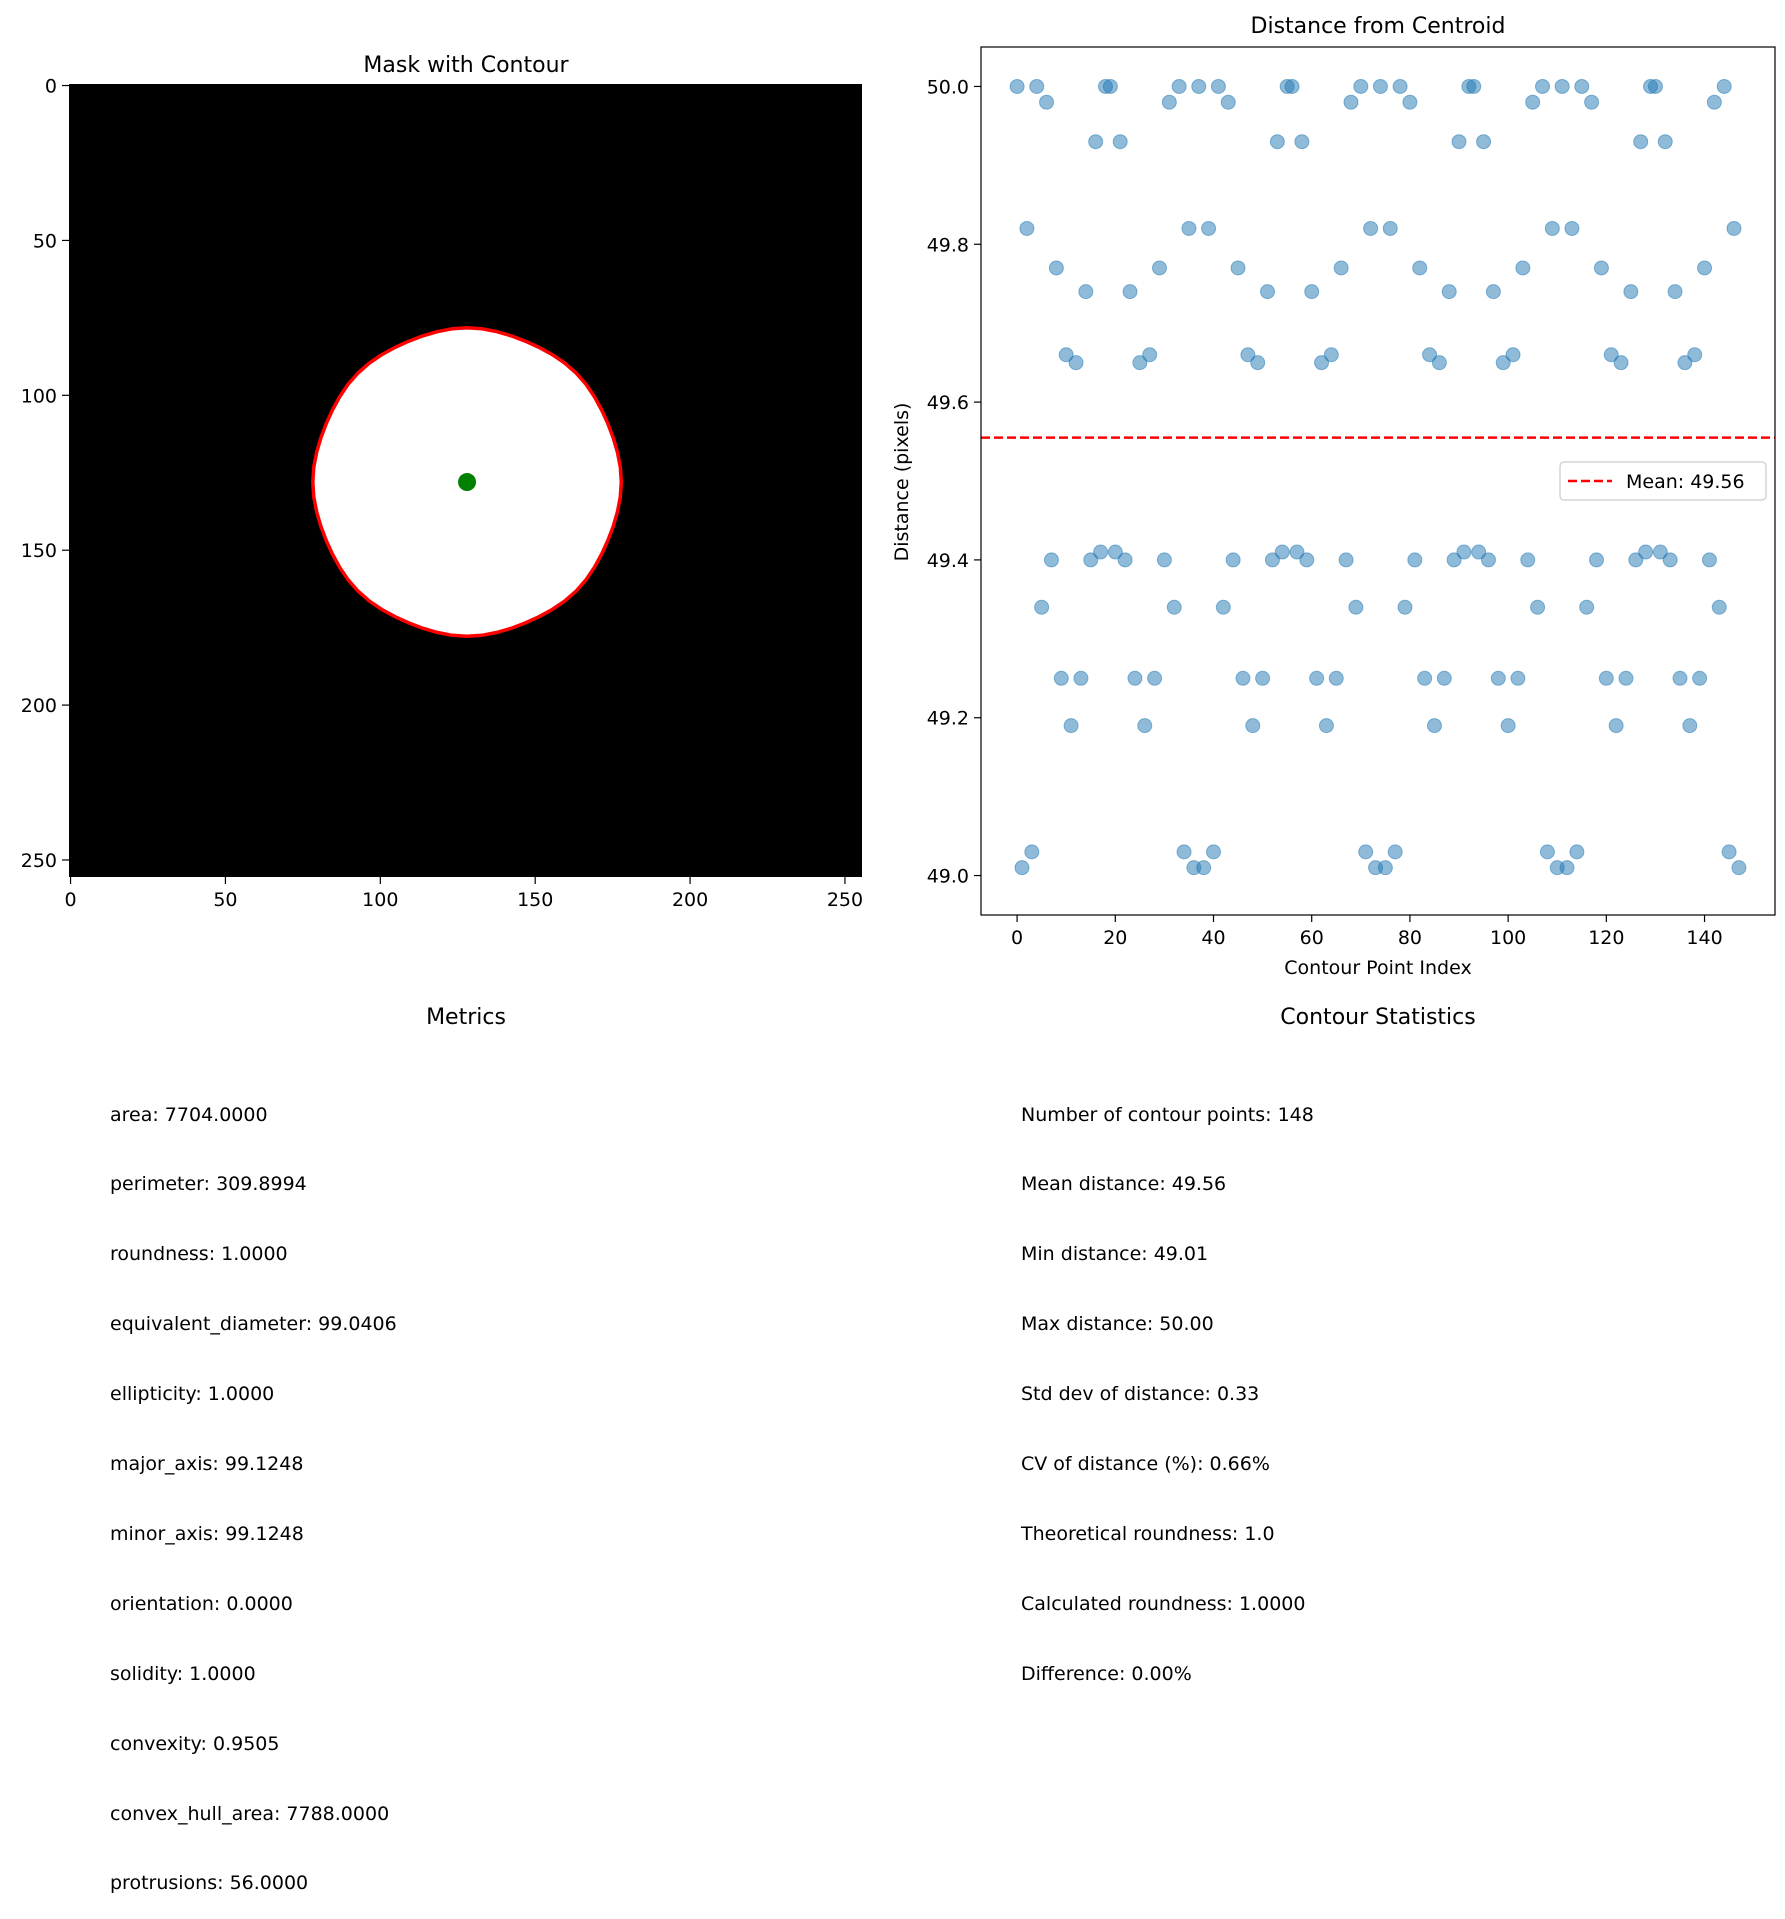 This screenshot has height=1919, width=1785. I want to click on scatter-x-tick-label: 60, so click(1312, 938).